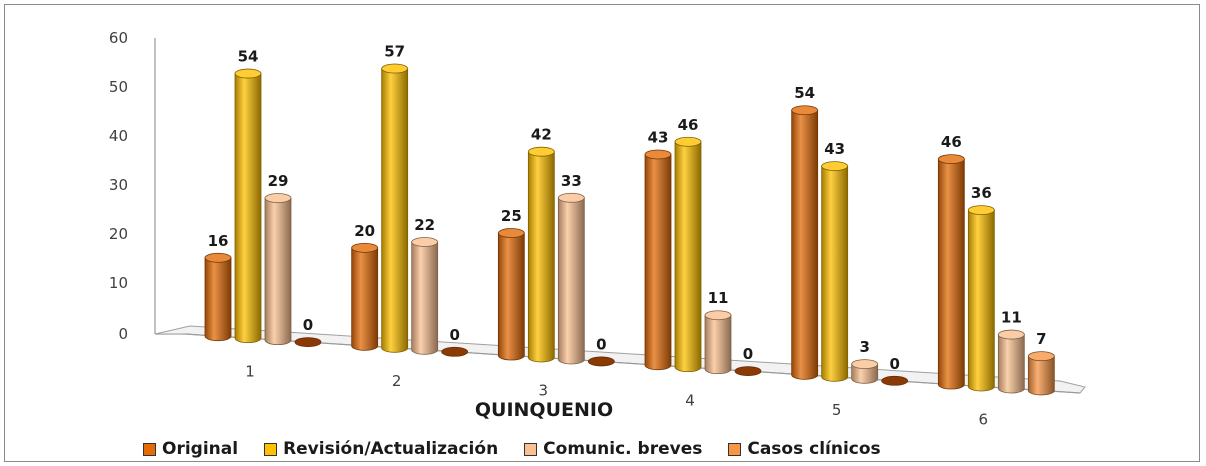 The image size is (1206, 466). Describe the element at coordinates (814, 449) in the screenshot. I see `legend-label: Casos clínicos` at that location.